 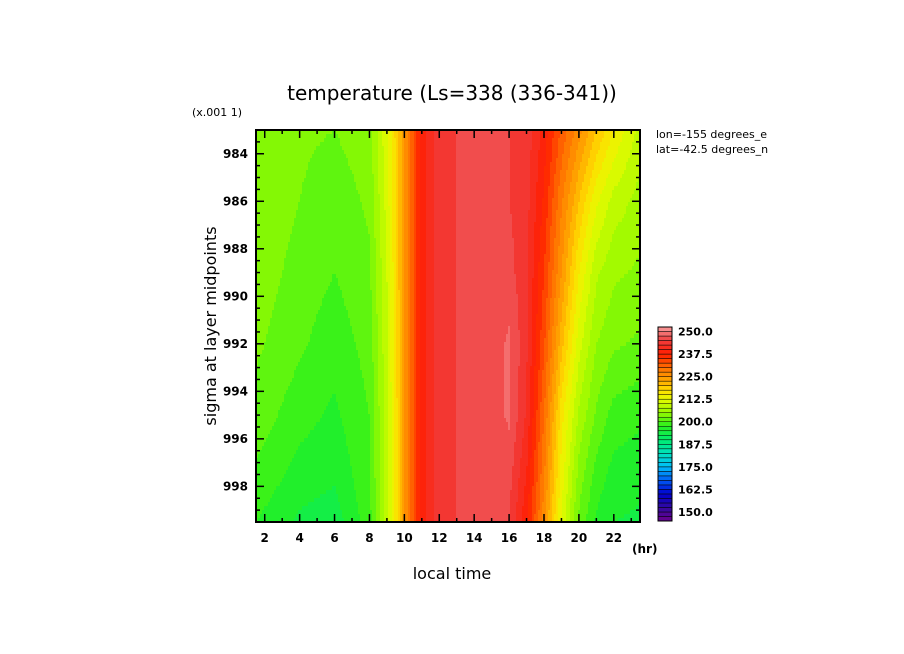 I want to click on colorbar-label: 200.0, so click(x=695, y=422).